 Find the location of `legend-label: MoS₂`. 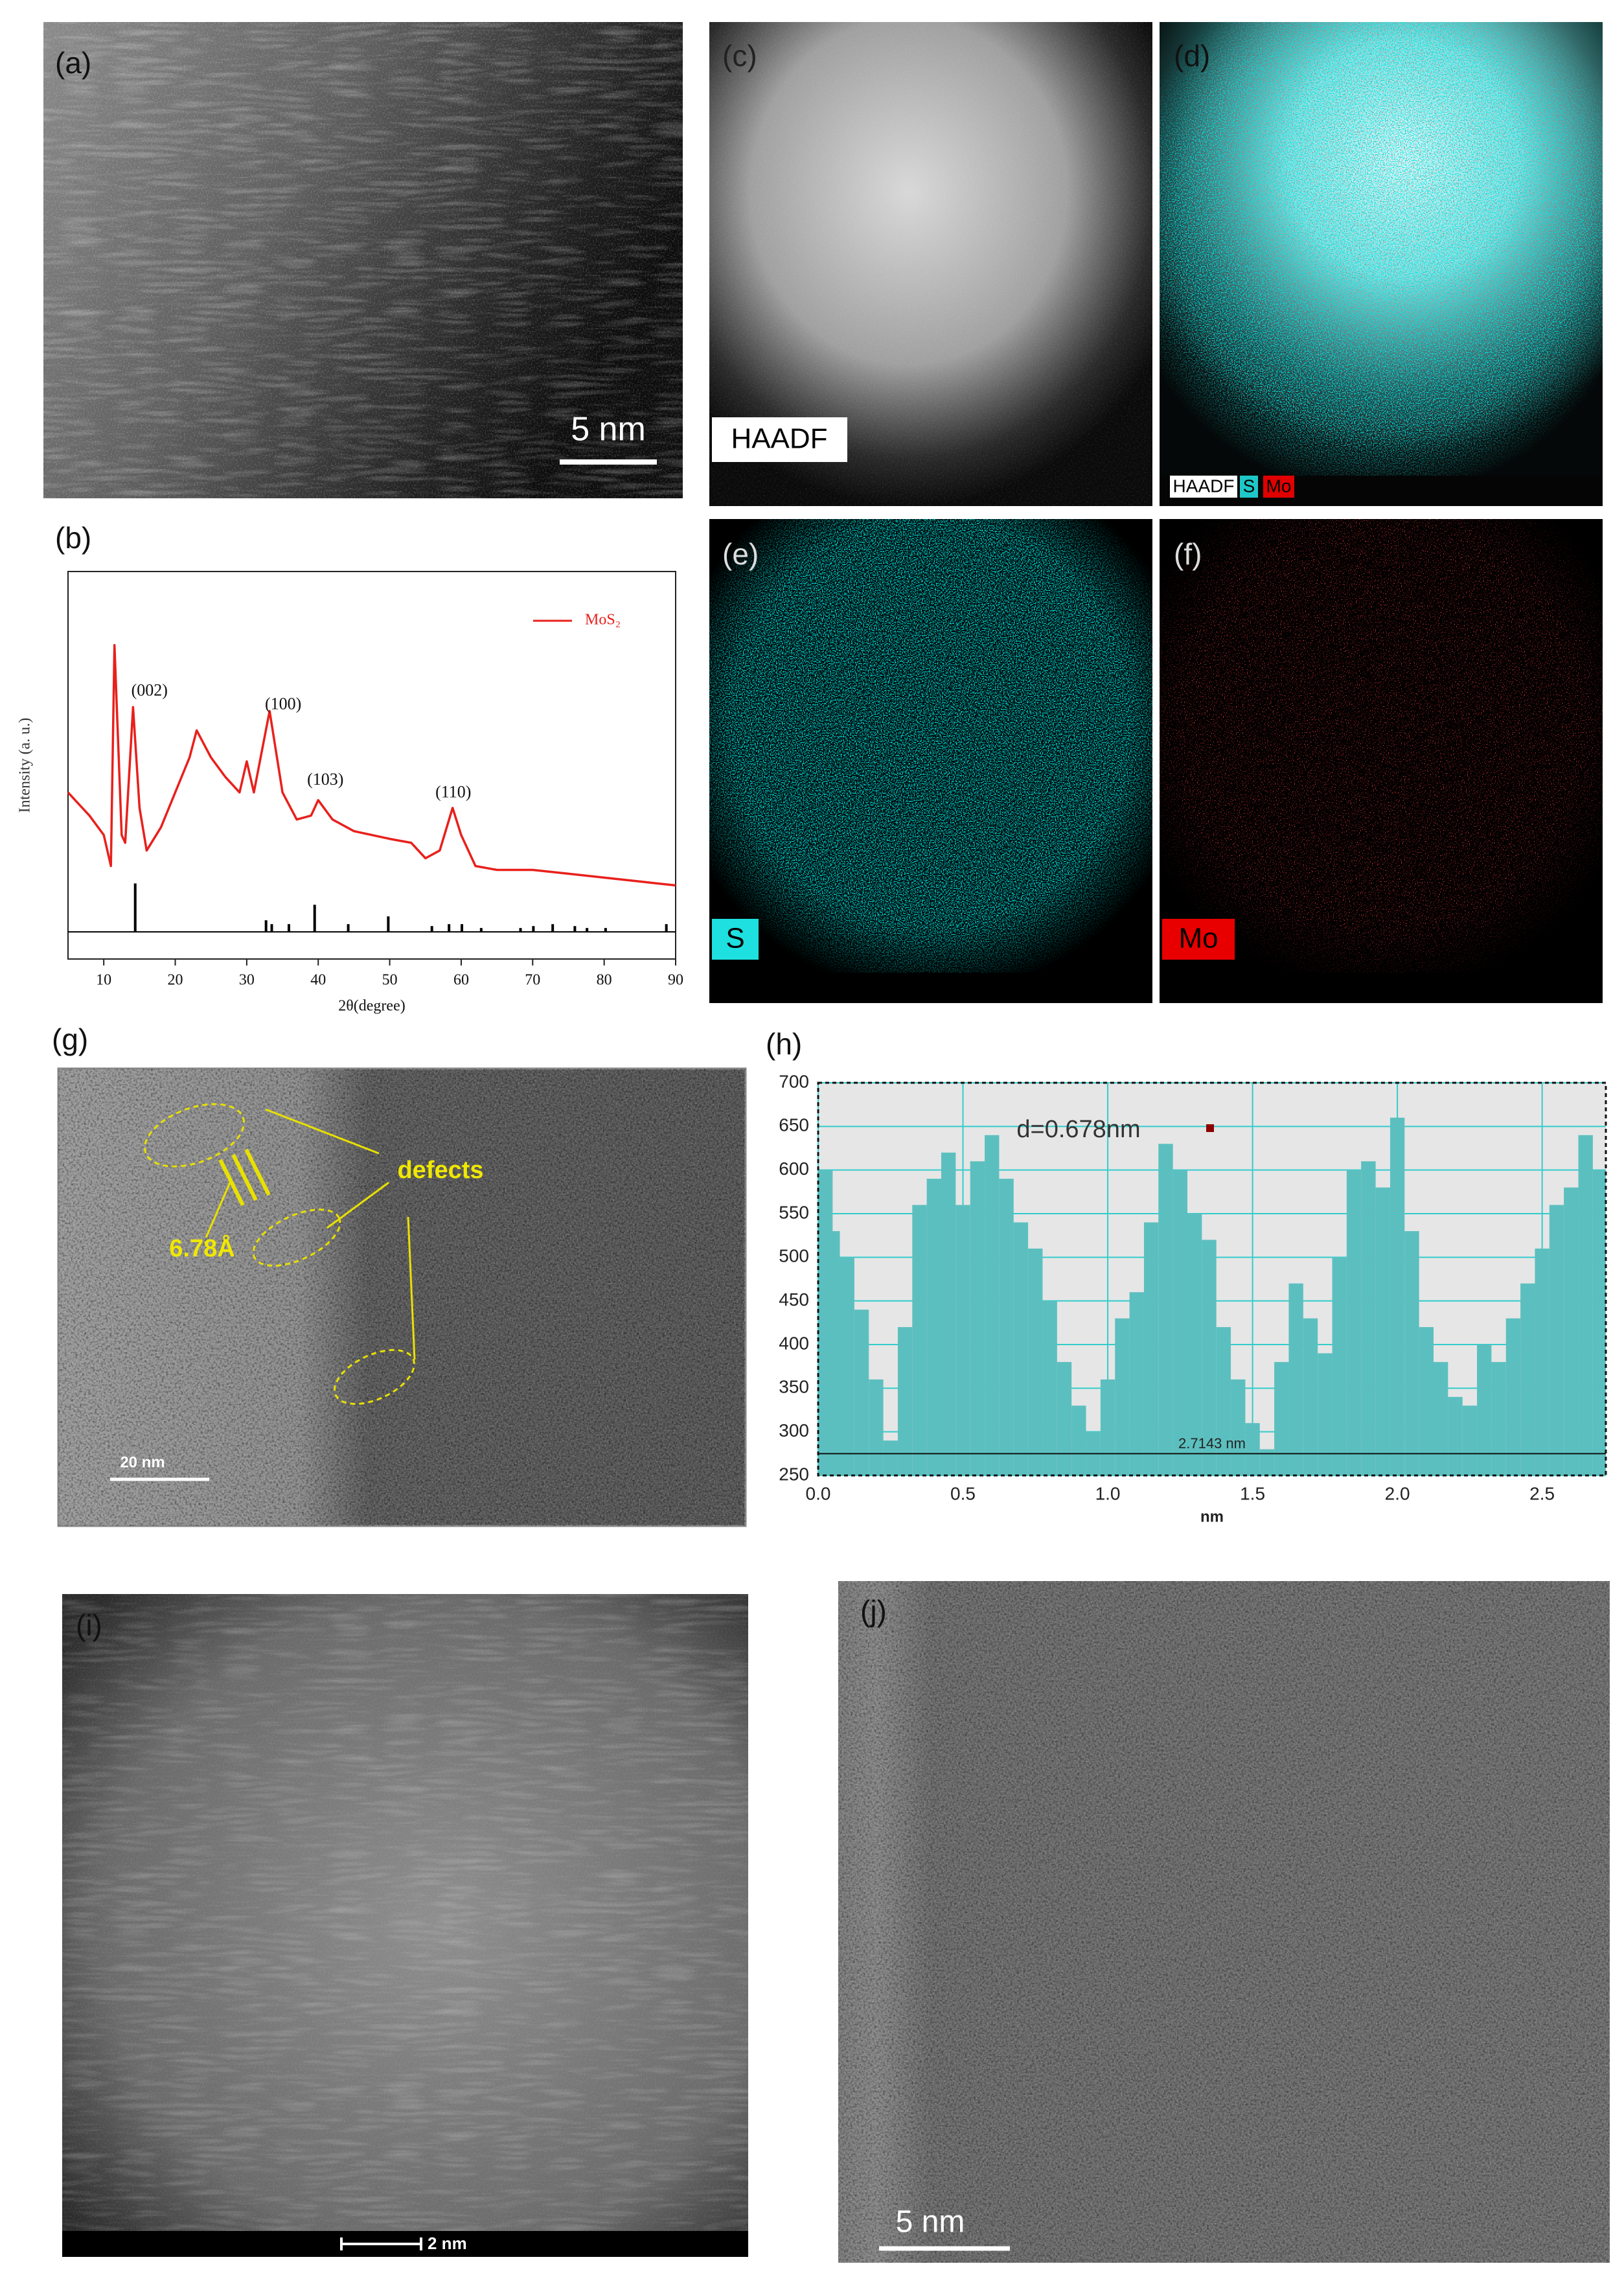

legend-label: MoS₂ is located at coordinates (603, 621).